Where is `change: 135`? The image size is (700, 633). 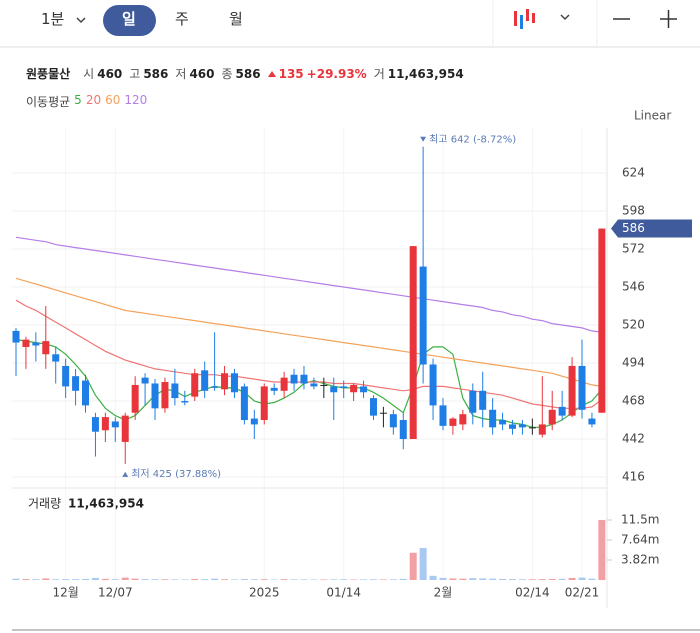
change: 135 is located at coordinates (291, 73).